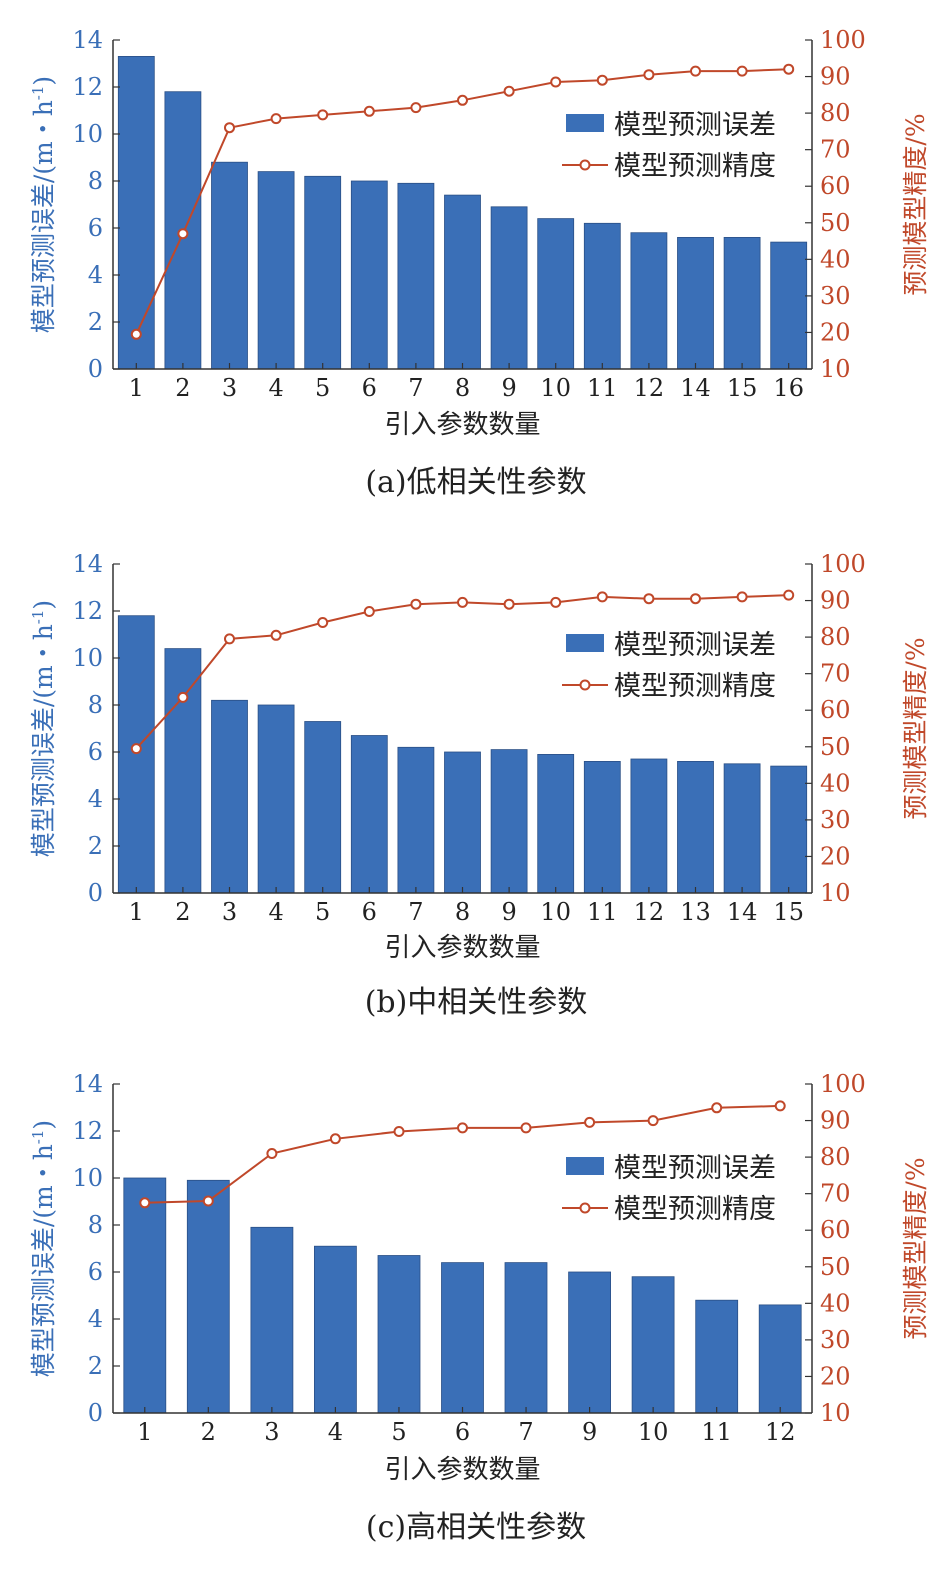  I want to click on x-tick-label: 13, so click(695, 912).